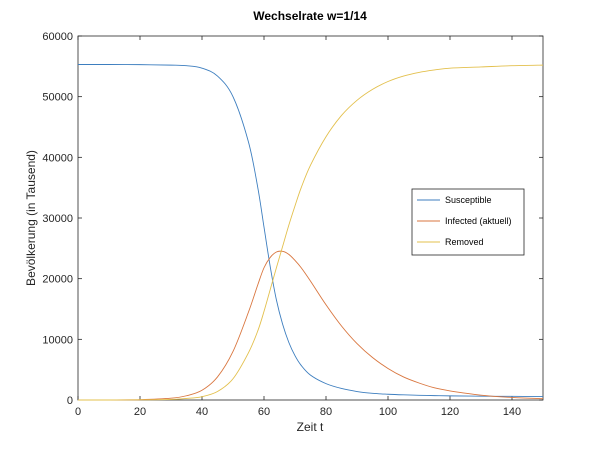 The width and height of the screenshot is (600, 450). I want to click on legend-label: Infected (aktuell), so click(478, 221).